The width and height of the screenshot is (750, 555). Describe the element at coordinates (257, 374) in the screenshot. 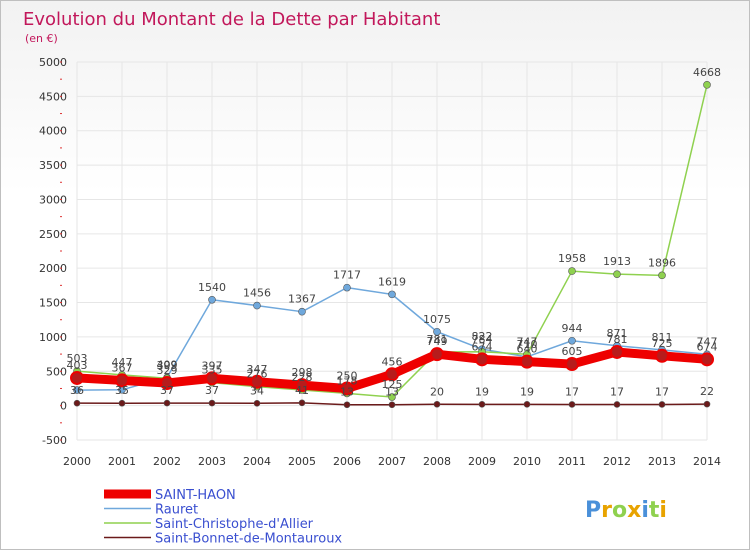

I see `data-label: 276` at that location.